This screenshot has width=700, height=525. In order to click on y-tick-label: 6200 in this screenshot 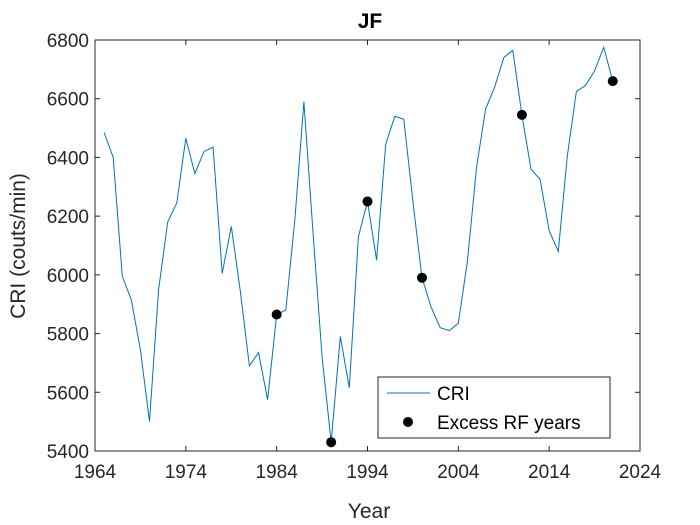, I will do `click(68, 217)`.